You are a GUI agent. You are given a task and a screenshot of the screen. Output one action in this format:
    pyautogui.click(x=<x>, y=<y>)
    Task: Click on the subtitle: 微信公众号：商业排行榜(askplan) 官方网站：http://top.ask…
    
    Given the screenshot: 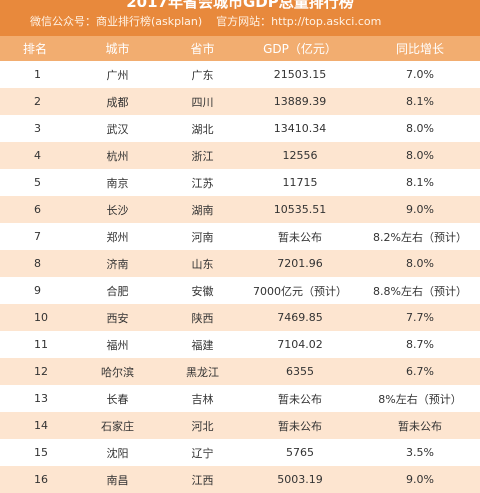 What is the action you would take?
    pyautogui.click(x=206, y=21)
    